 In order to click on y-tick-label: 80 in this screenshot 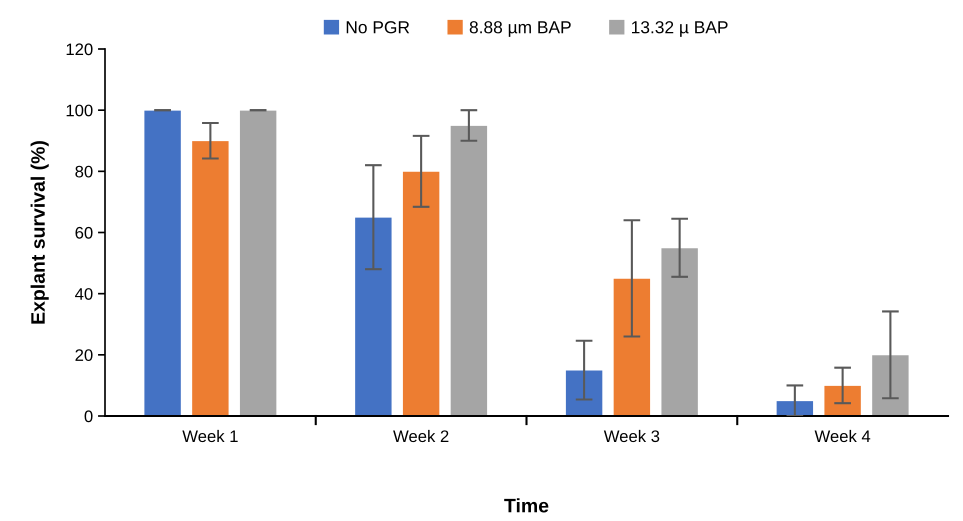, I will do `click(84, 172)`.